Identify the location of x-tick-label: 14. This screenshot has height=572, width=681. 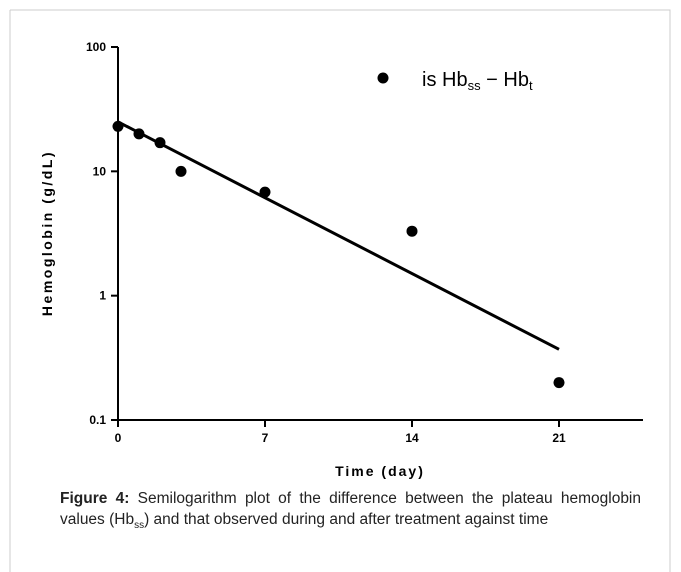
(412, 438).